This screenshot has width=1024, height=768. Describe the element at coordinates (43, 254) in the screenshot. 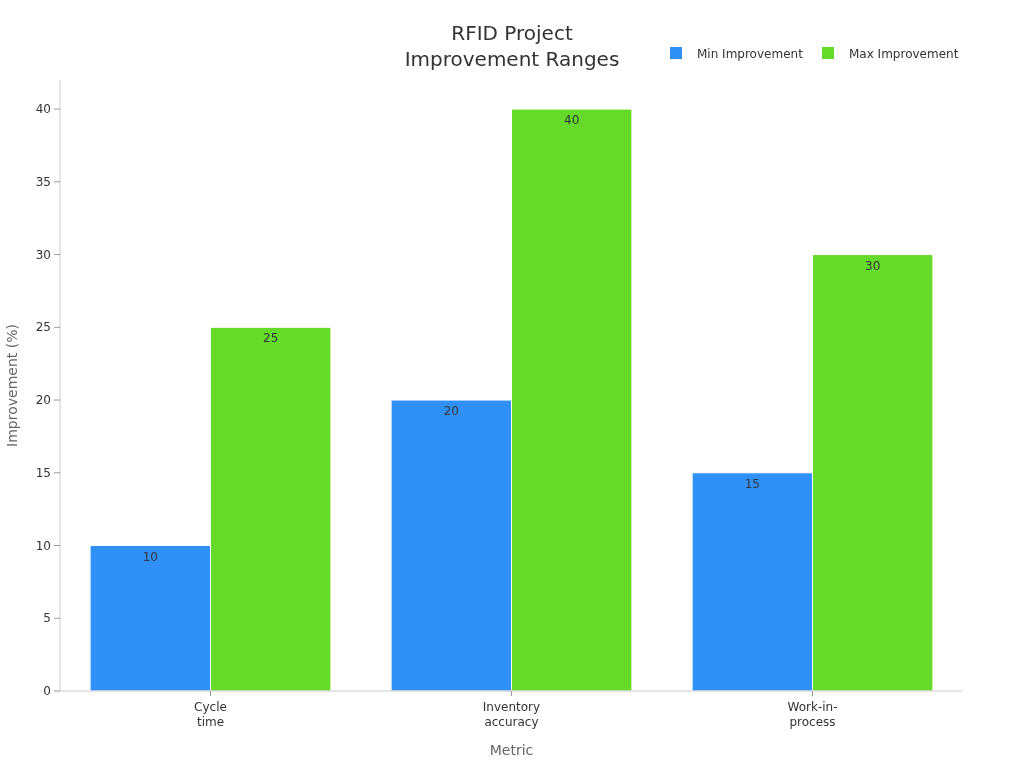

I see `y-tick-label: 30` at that location.